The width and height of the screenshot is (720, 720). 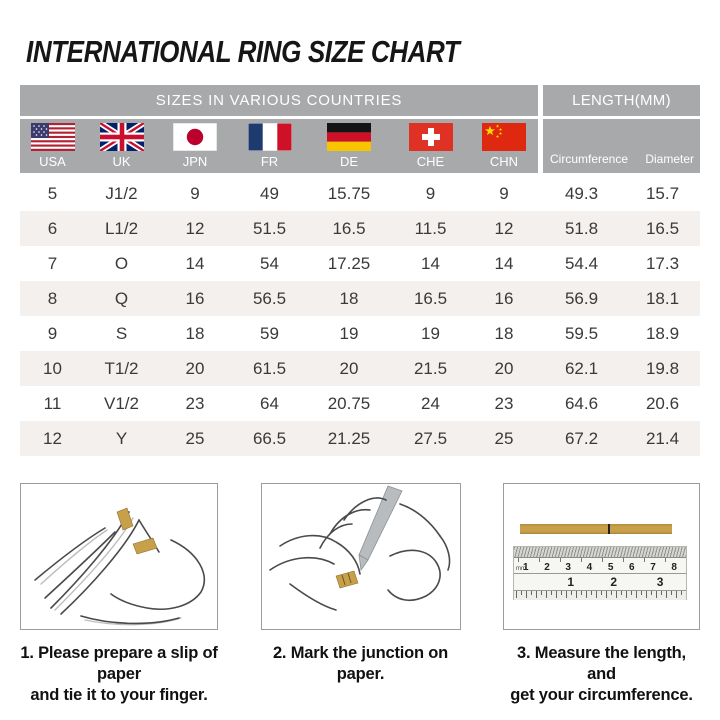 I want to click on ruler-number: 5, so click(x=610, y=567).